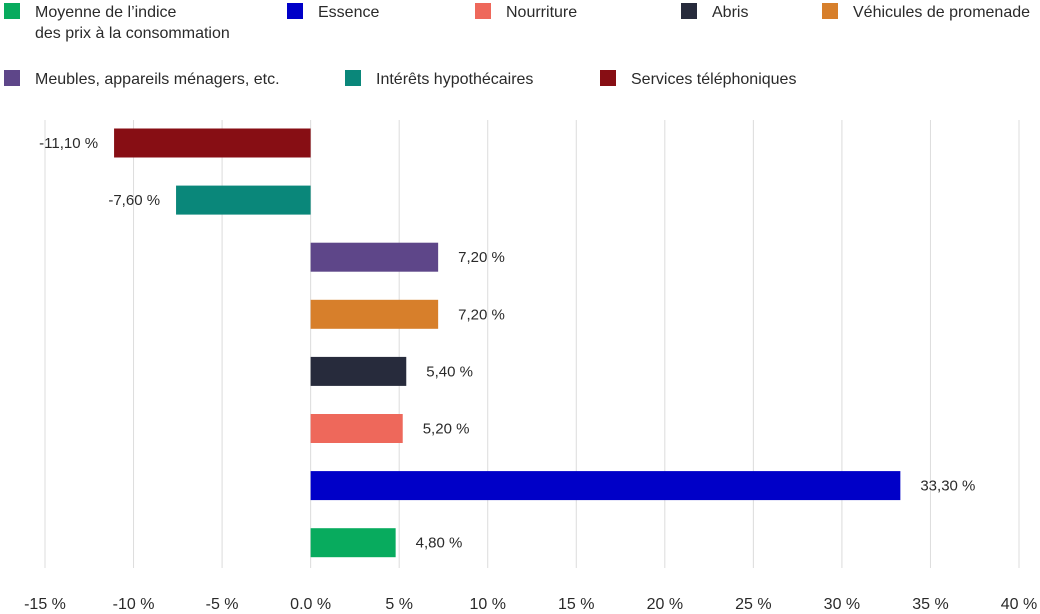  What do you see at coordinates (753, 604) in the screenshot?
I see `x-tick-label: 25 %` at bounding box center [753, 604].